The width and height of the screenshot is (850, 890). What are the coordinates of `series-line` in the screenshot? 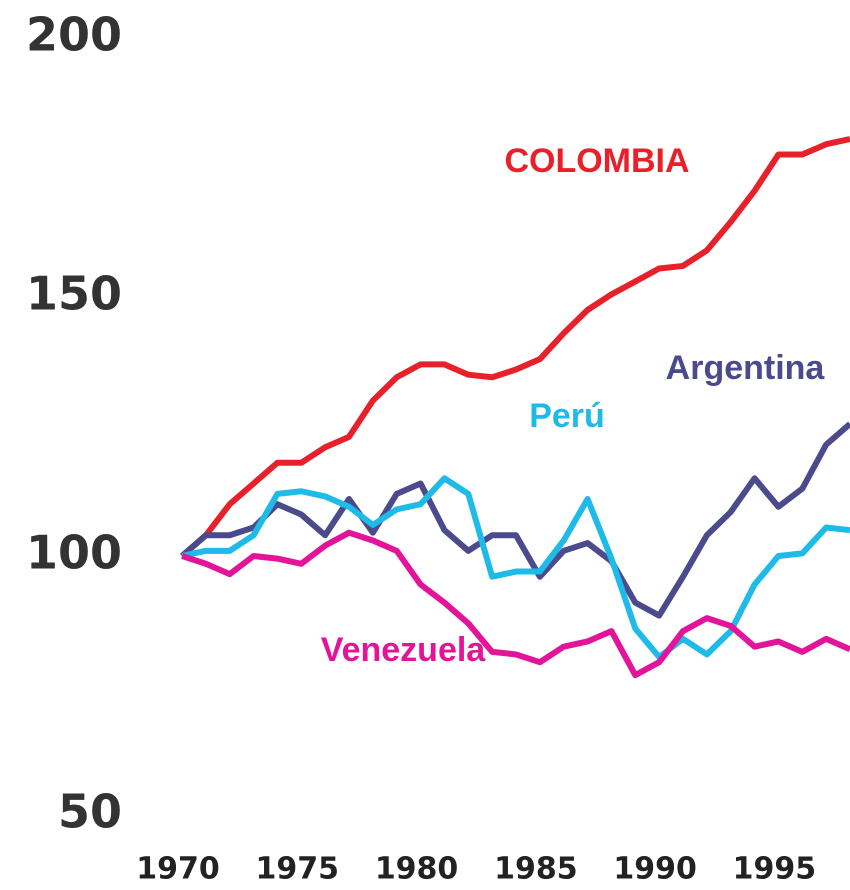 It's located at (515, 604).